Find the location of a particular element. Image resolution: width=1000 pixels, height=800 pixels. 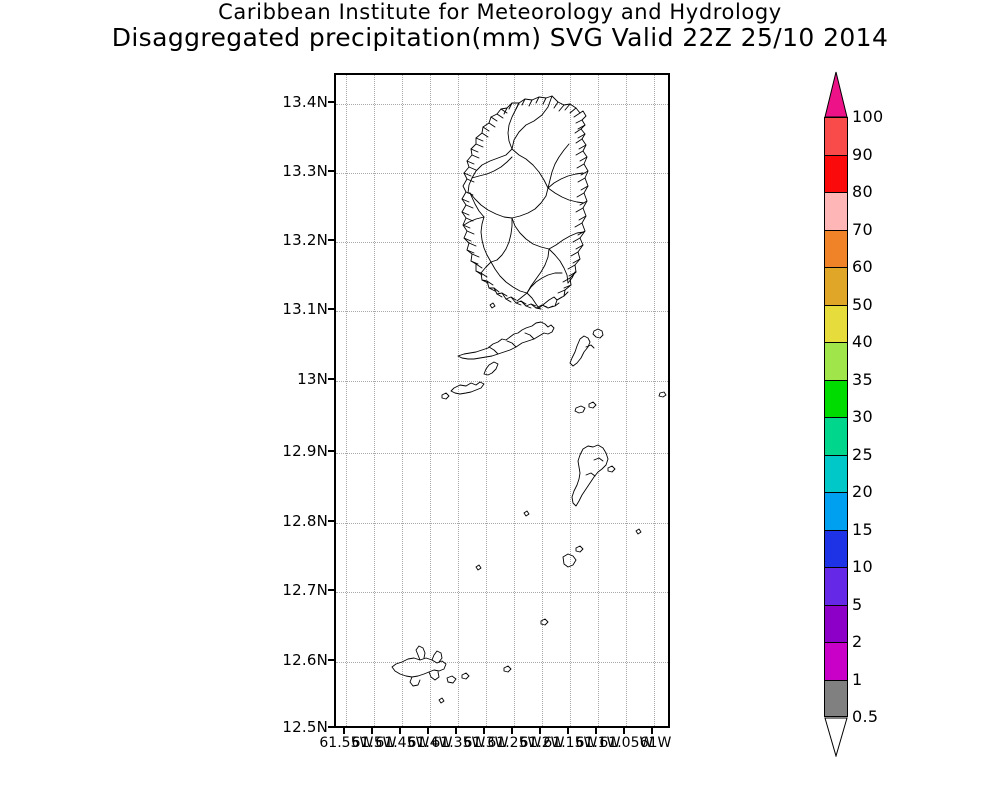

x-tick-label: 61.4W is located at coordinates (430, 743).